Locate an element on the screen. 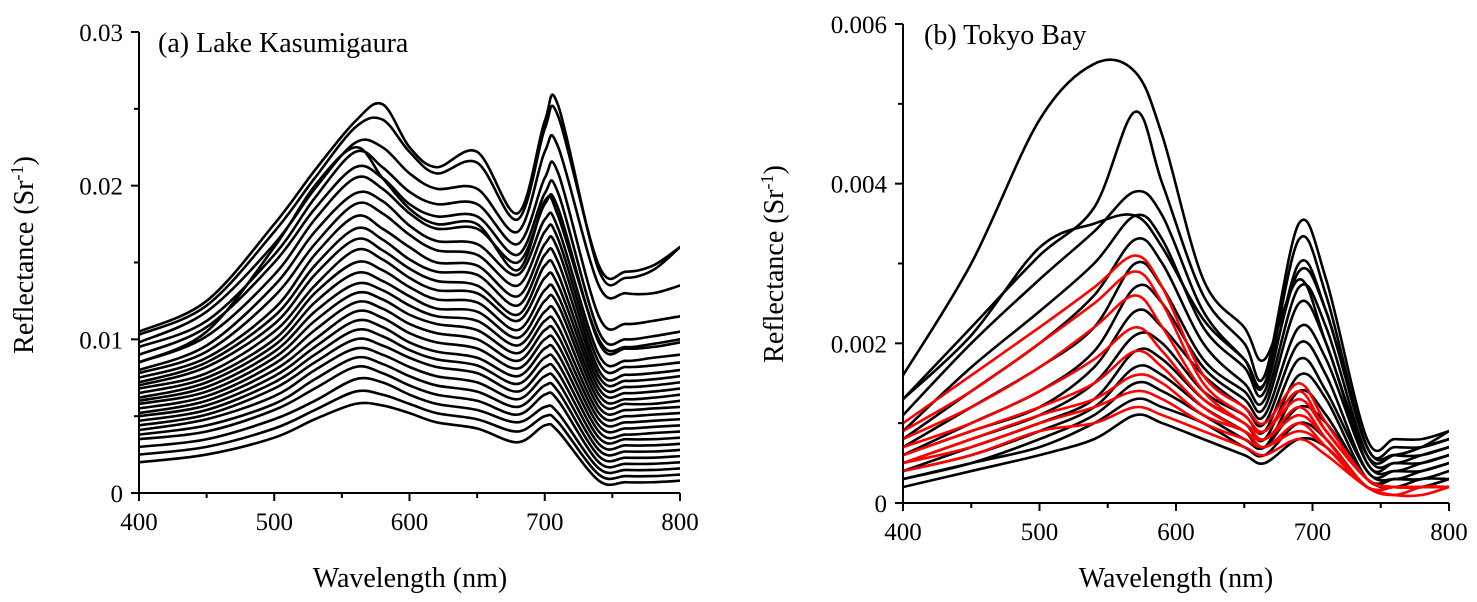 Image resolution: width=1477 pixels, height=602 pixels. series-line-a10 is located at coordinates (409, 307).